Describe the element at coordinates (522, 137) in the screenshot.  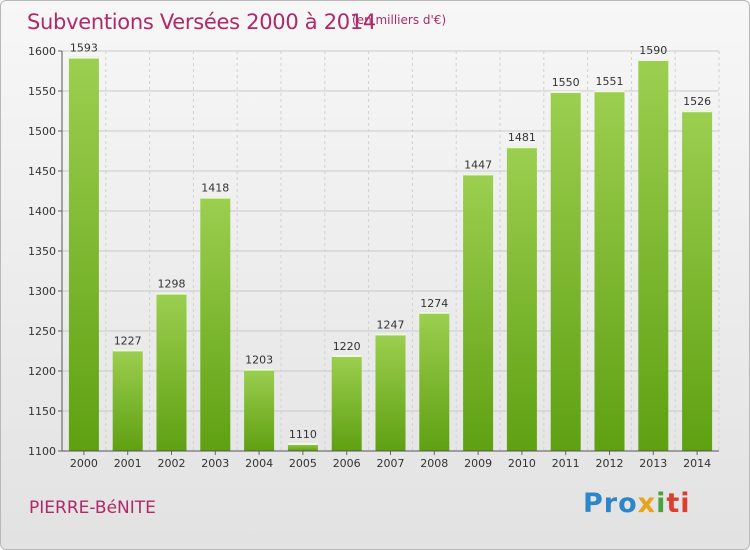
I see `value-label: 1481` at that location.